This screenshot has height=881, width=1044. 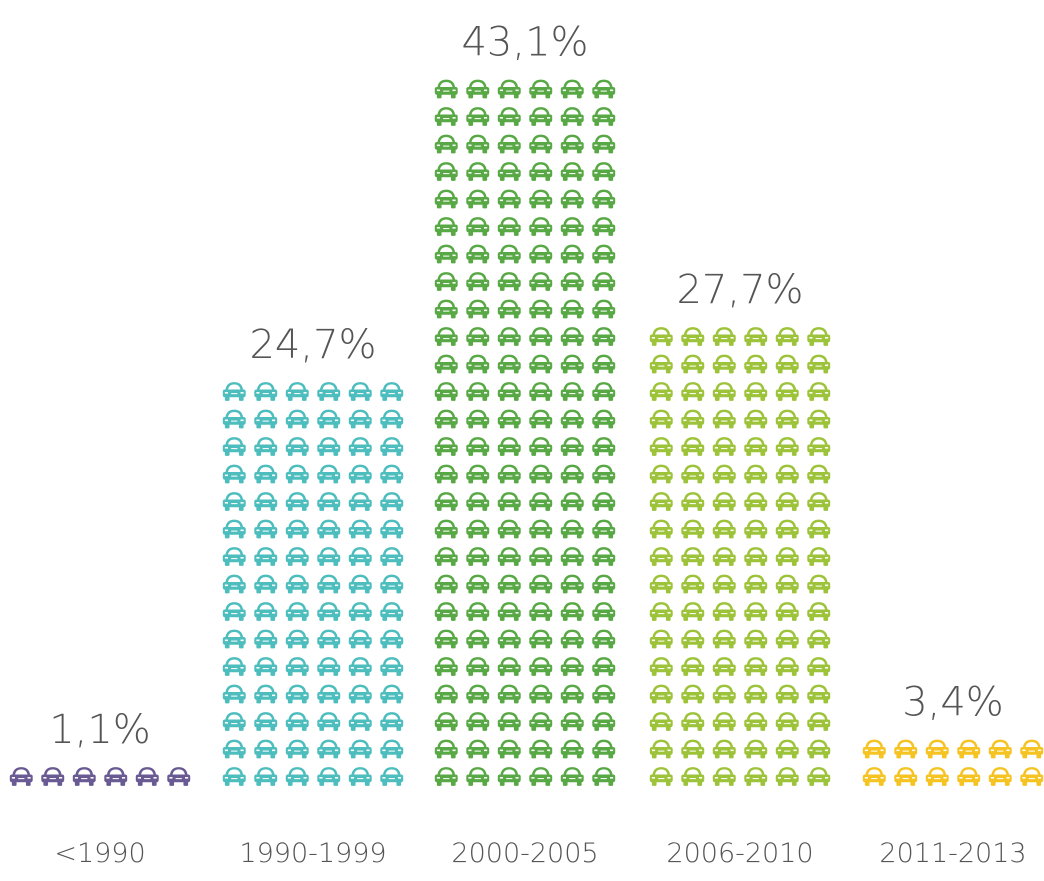 What do you see at coordinates (739, 290) in the screenshot?
I see `value-label: 27,7%` at bounding box center [739, 290].